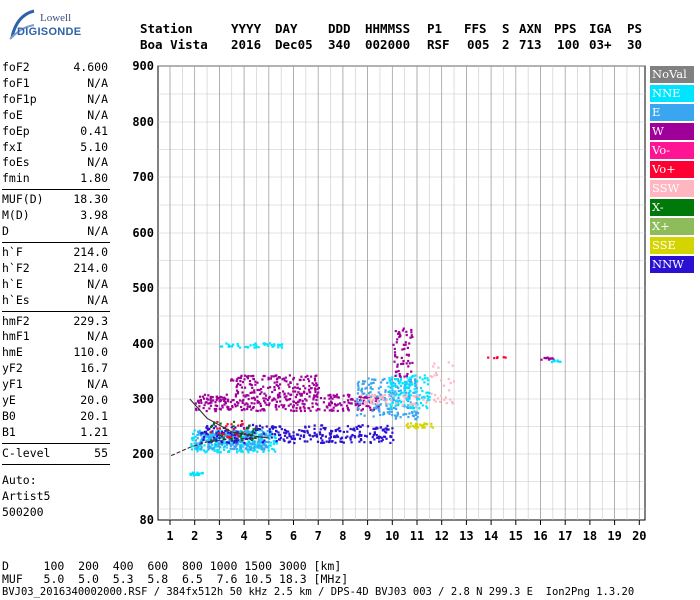 The height and width of the screenshot is (600, 700). I want to click on param-value: 3.98, so click(94, 215).